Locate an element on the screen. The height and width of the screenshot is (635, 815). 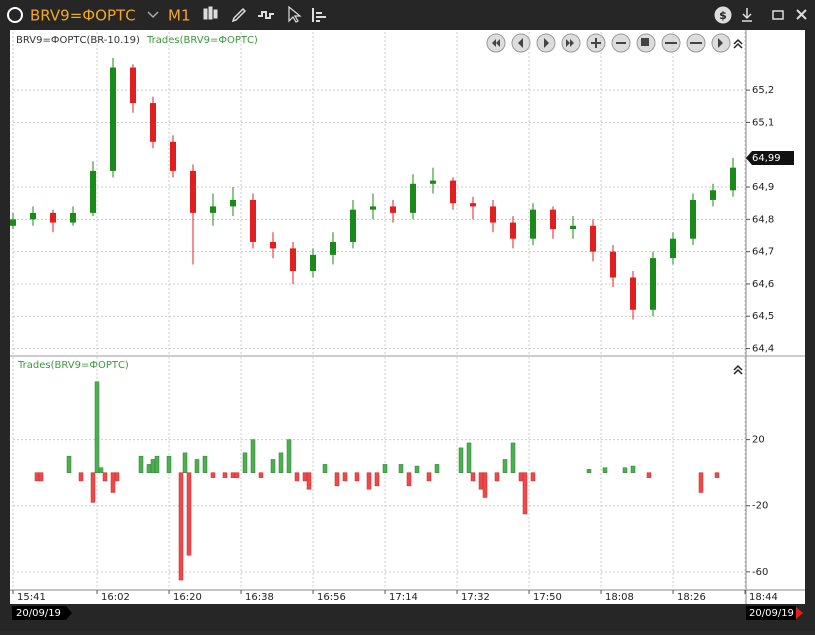
start-date-box is located at coordinates (42, 613).